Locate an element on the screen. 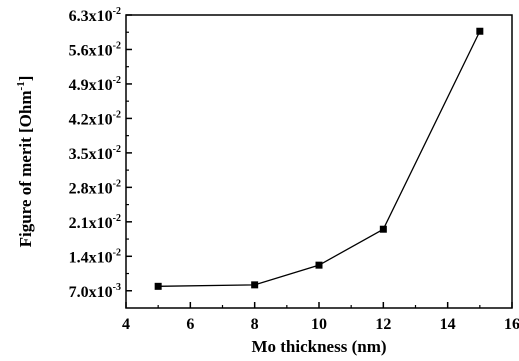 The height and width of the screenshot is (361, 519). x-tick-label: 12 is located at coordinates (383, 324).